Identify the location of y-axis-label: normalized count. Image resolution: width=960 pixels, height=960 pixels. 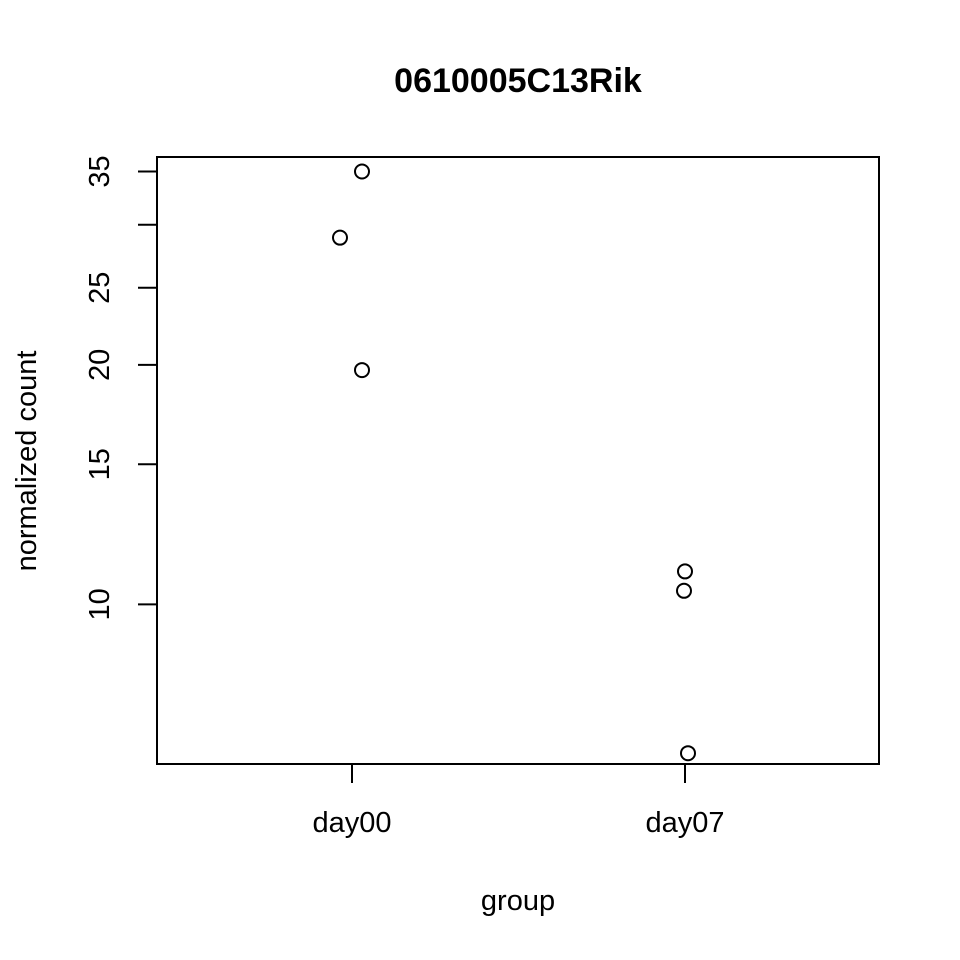
(27, 461).